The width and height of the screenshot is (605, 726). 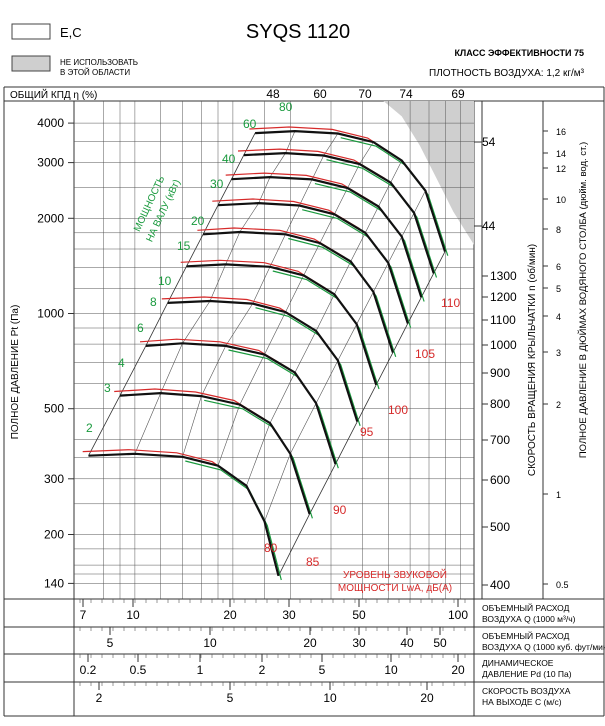 What do you see at coordinates (458, 94) in the screenshot?
I see `efficiency-tick-label: 69` at bounding box center [458, 94].